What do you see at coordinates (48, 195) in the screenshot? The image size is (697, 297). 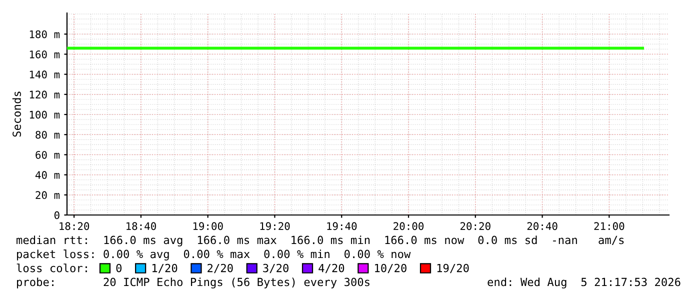 I see `y-tick-label: 20 m` at bounding box center [48, 195].